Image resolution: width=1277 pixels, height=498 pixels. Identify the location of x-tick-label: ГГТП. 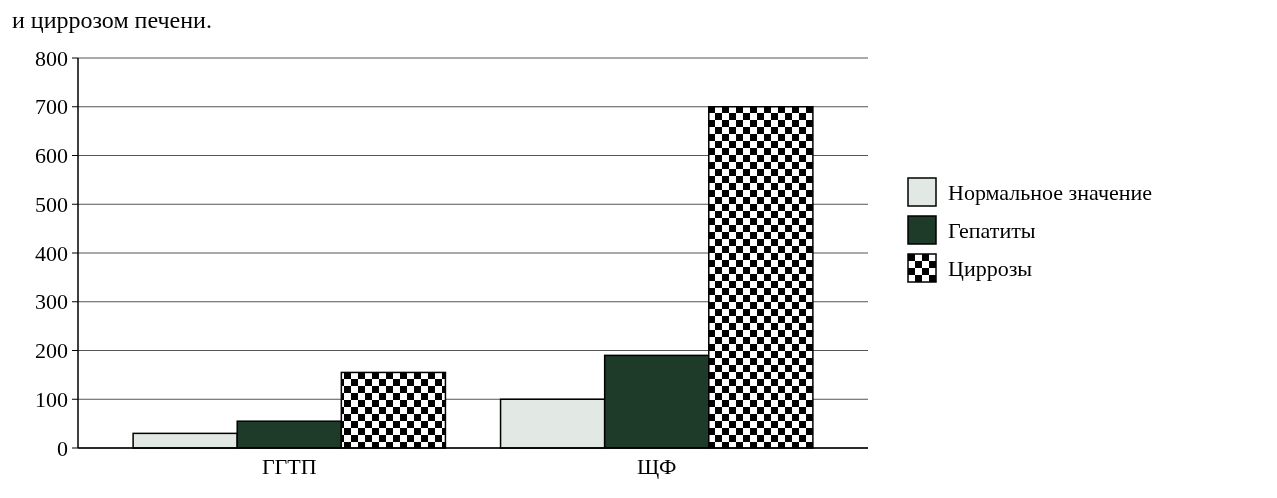
(289, 466).